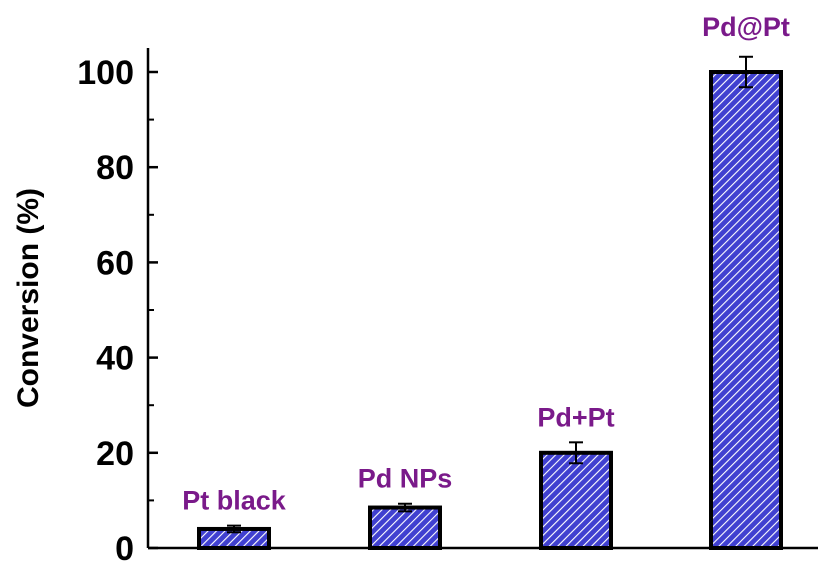 The height and width of the screenshot is (561, 823). What do you see at coordinates (105, 73) in the screenshot?
I see `y-tick-label: 100` at bounding box center [105, 73].